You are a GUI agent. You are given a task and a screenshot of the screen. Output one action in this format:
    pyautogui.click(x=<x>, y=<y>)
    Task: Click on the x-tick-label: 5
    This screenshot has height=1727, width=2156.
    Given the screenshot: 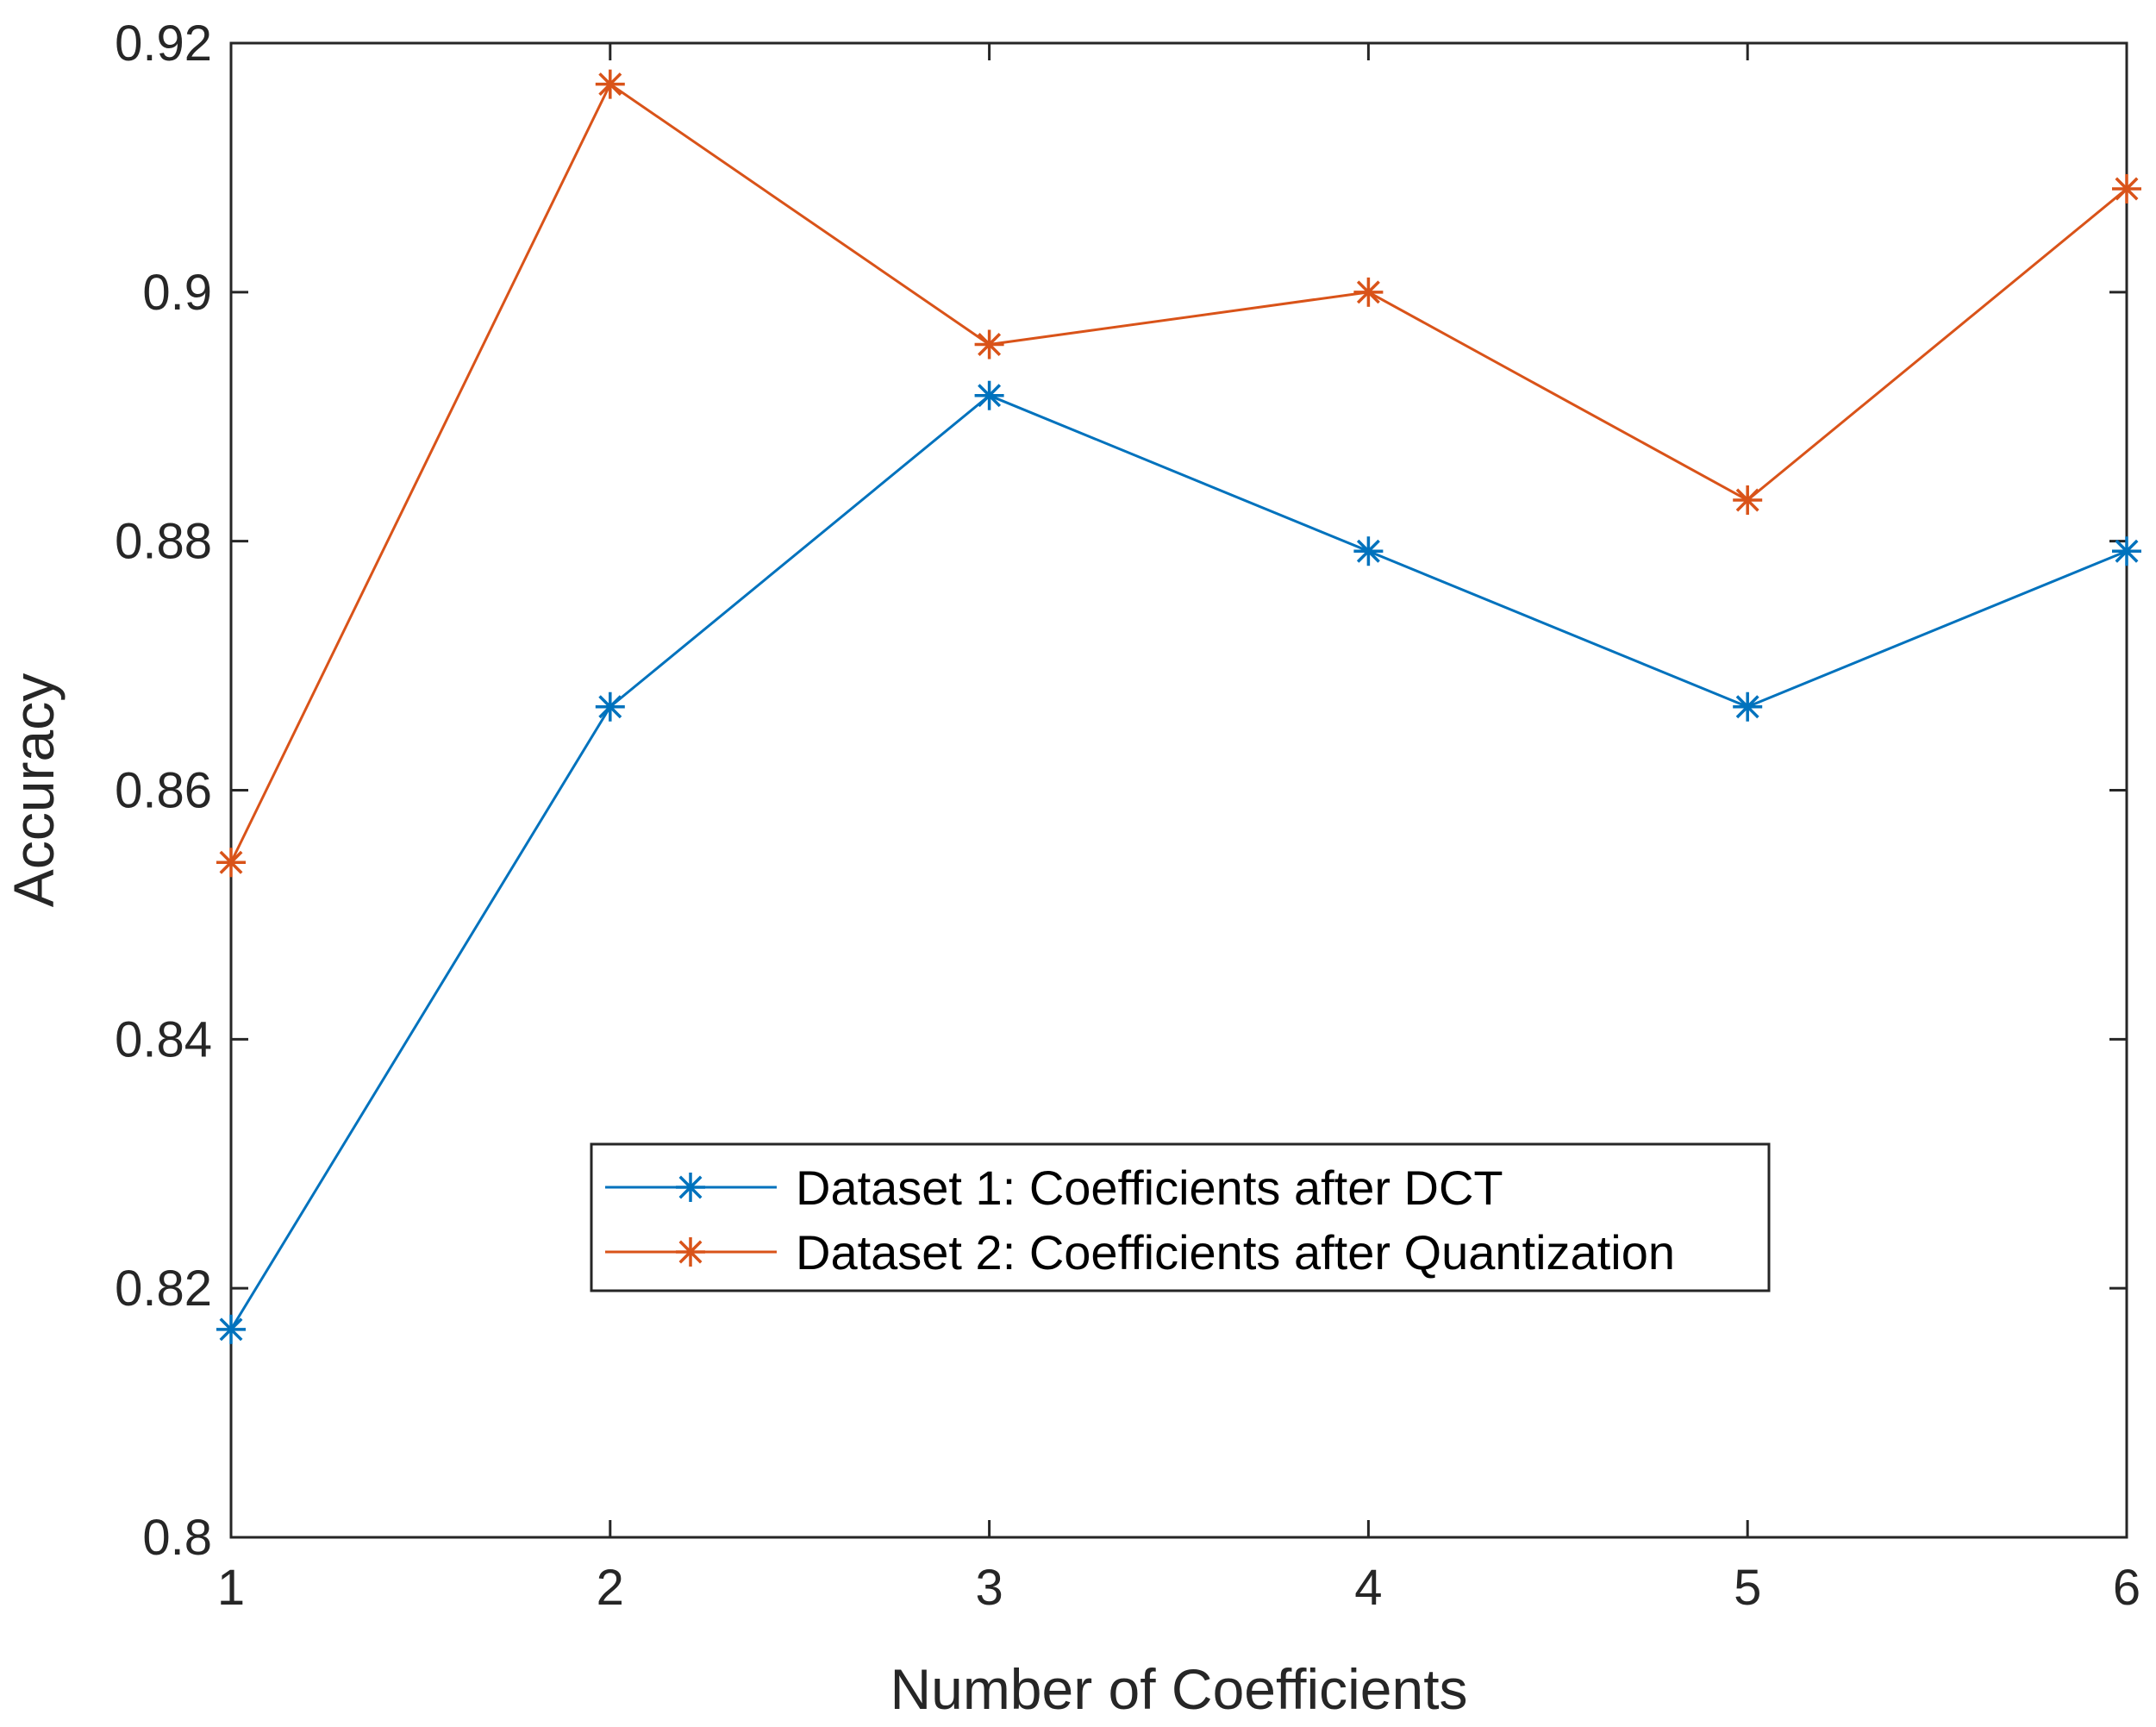 What is the action you would take?
    pyautogui.click(x=1747, y=1588)
    